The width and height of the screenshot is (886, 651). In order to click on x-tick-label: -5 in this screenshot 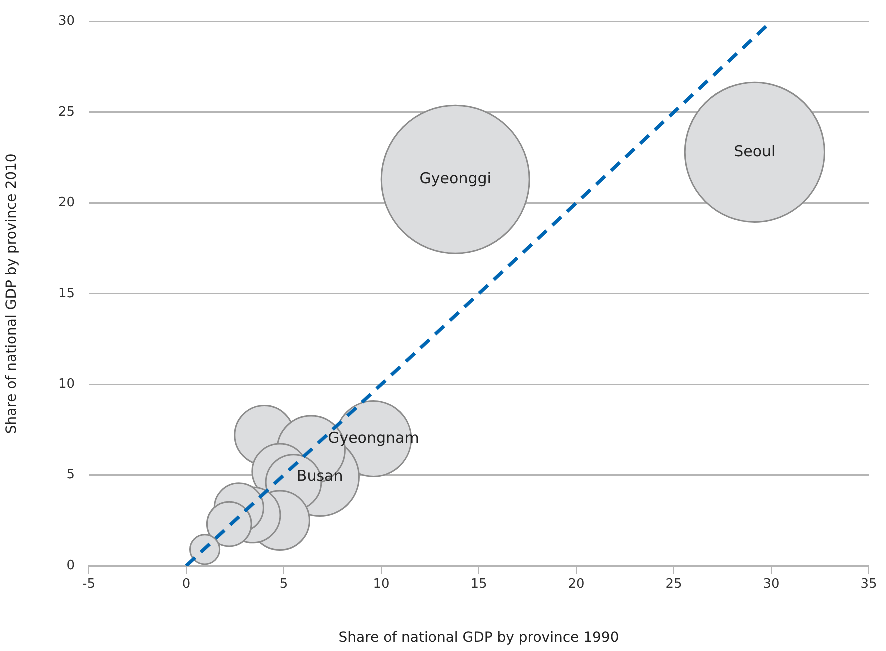, I will do `click(89, 584)`.